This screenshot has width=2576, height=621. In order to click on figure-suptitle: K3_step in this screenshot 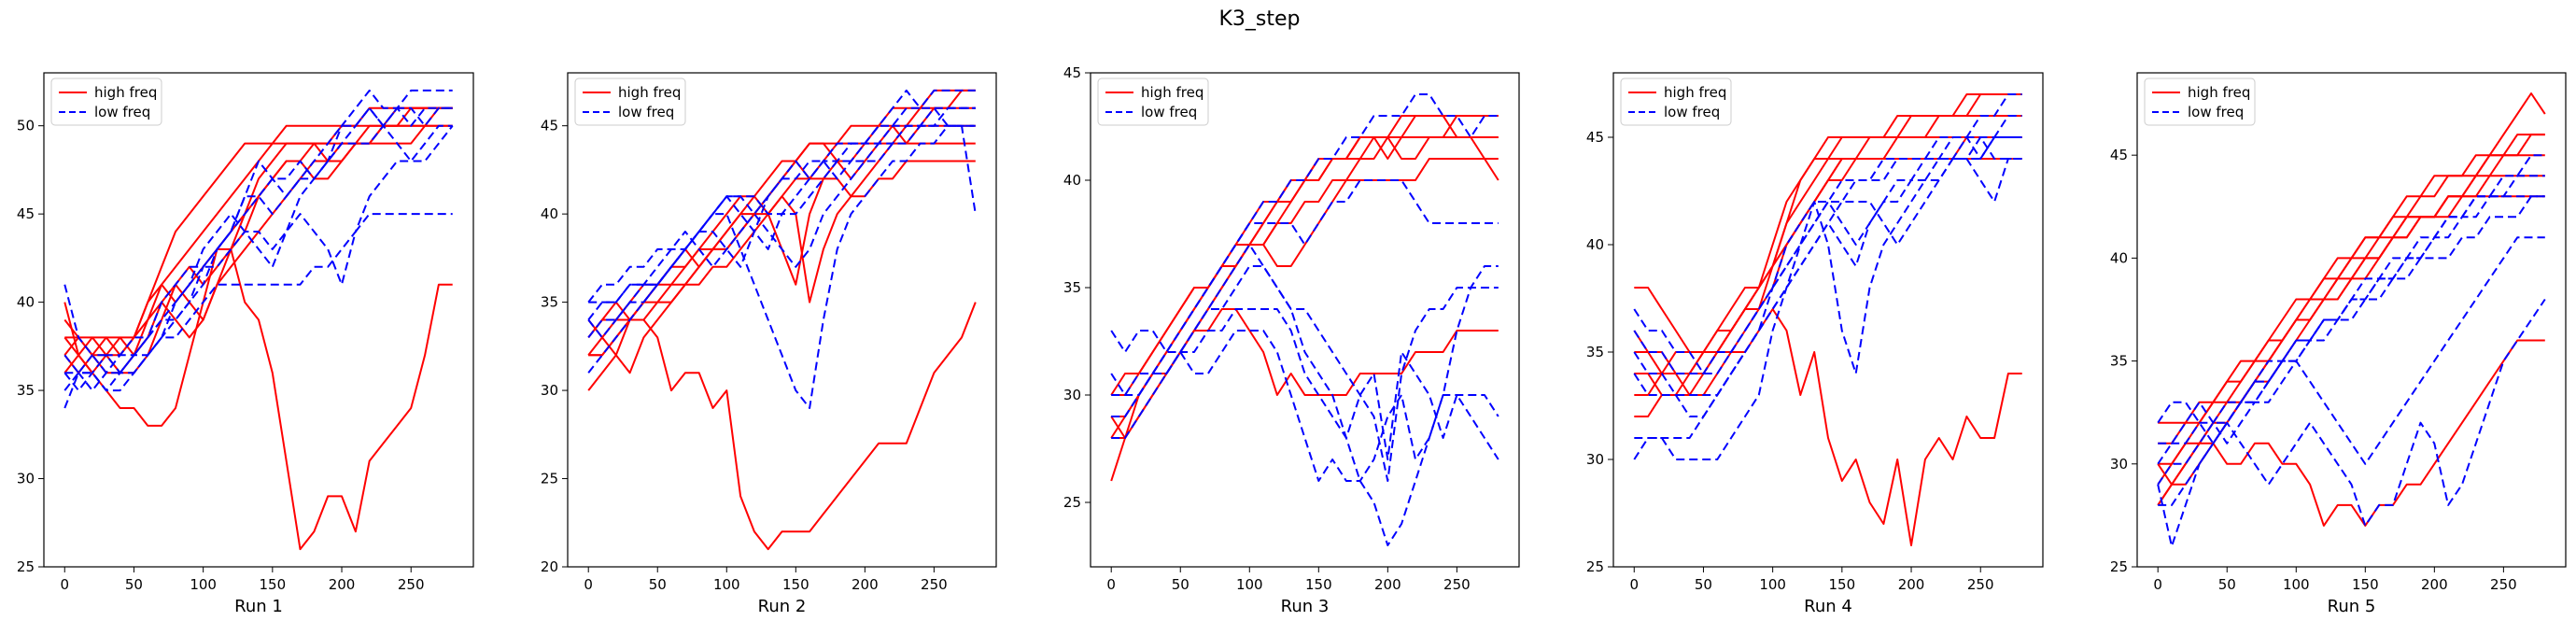, I will do `click(1259, 19)`.